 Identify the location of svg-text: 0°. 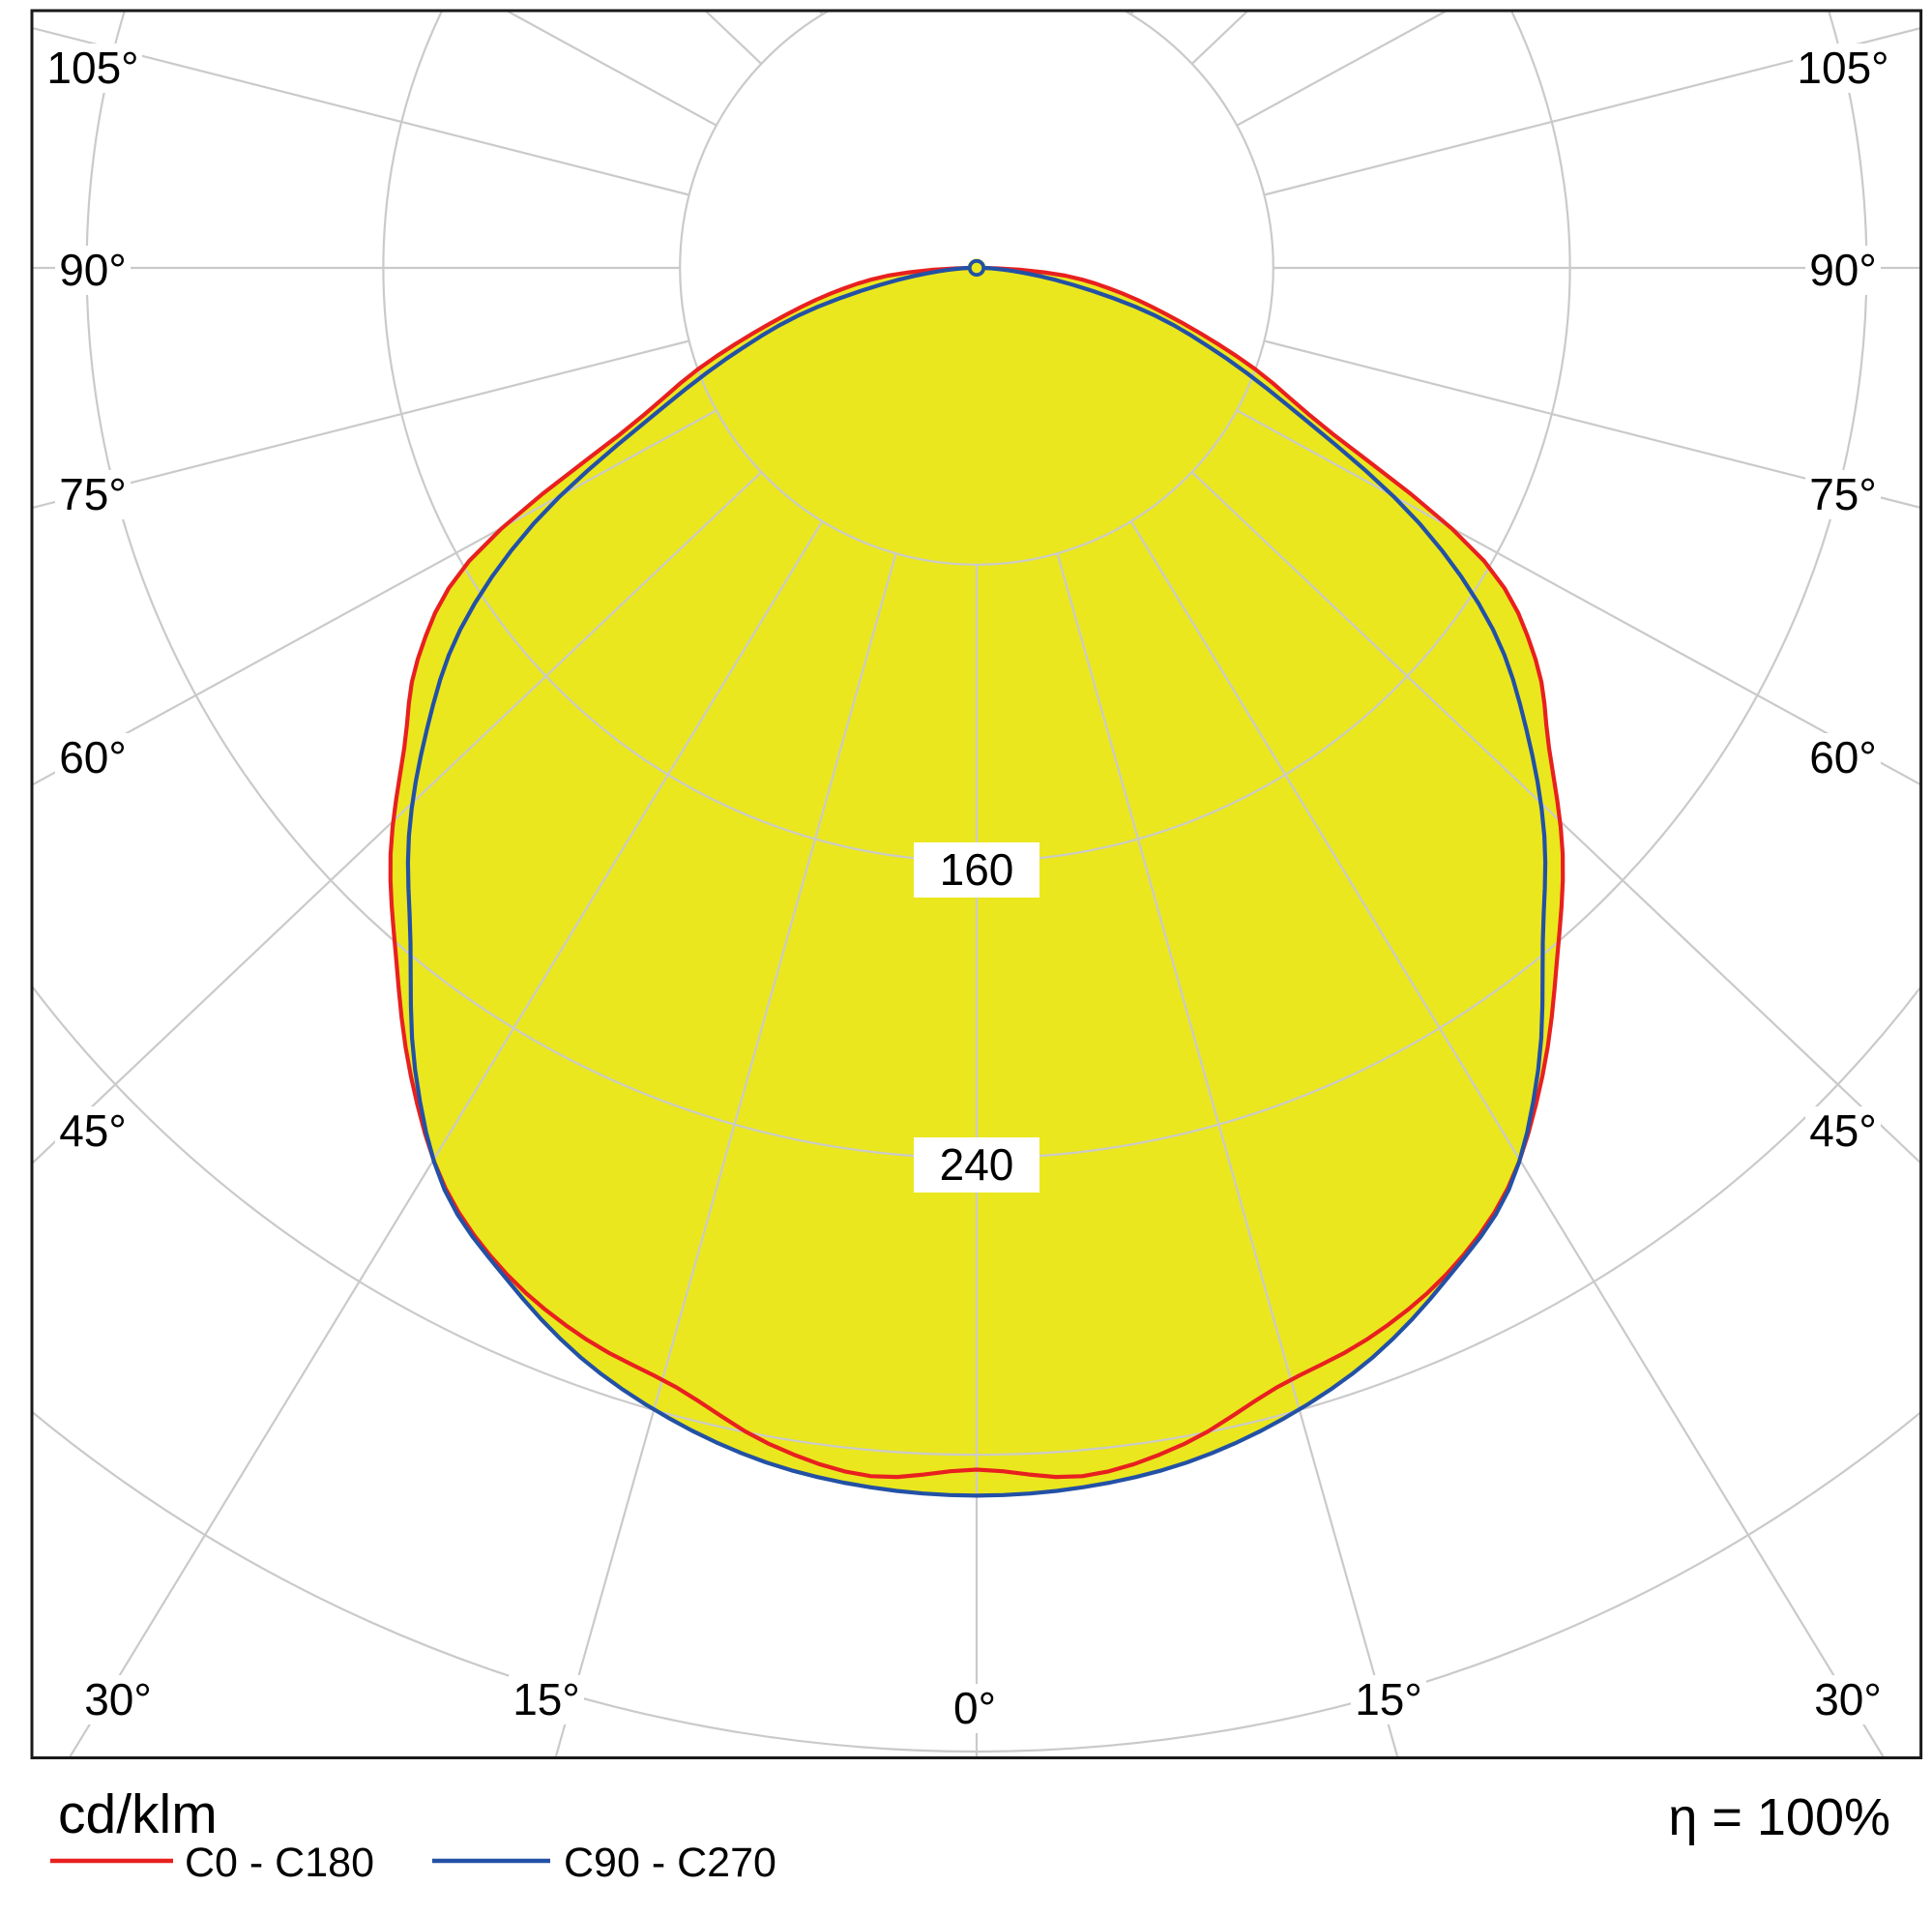
(974, 1708).